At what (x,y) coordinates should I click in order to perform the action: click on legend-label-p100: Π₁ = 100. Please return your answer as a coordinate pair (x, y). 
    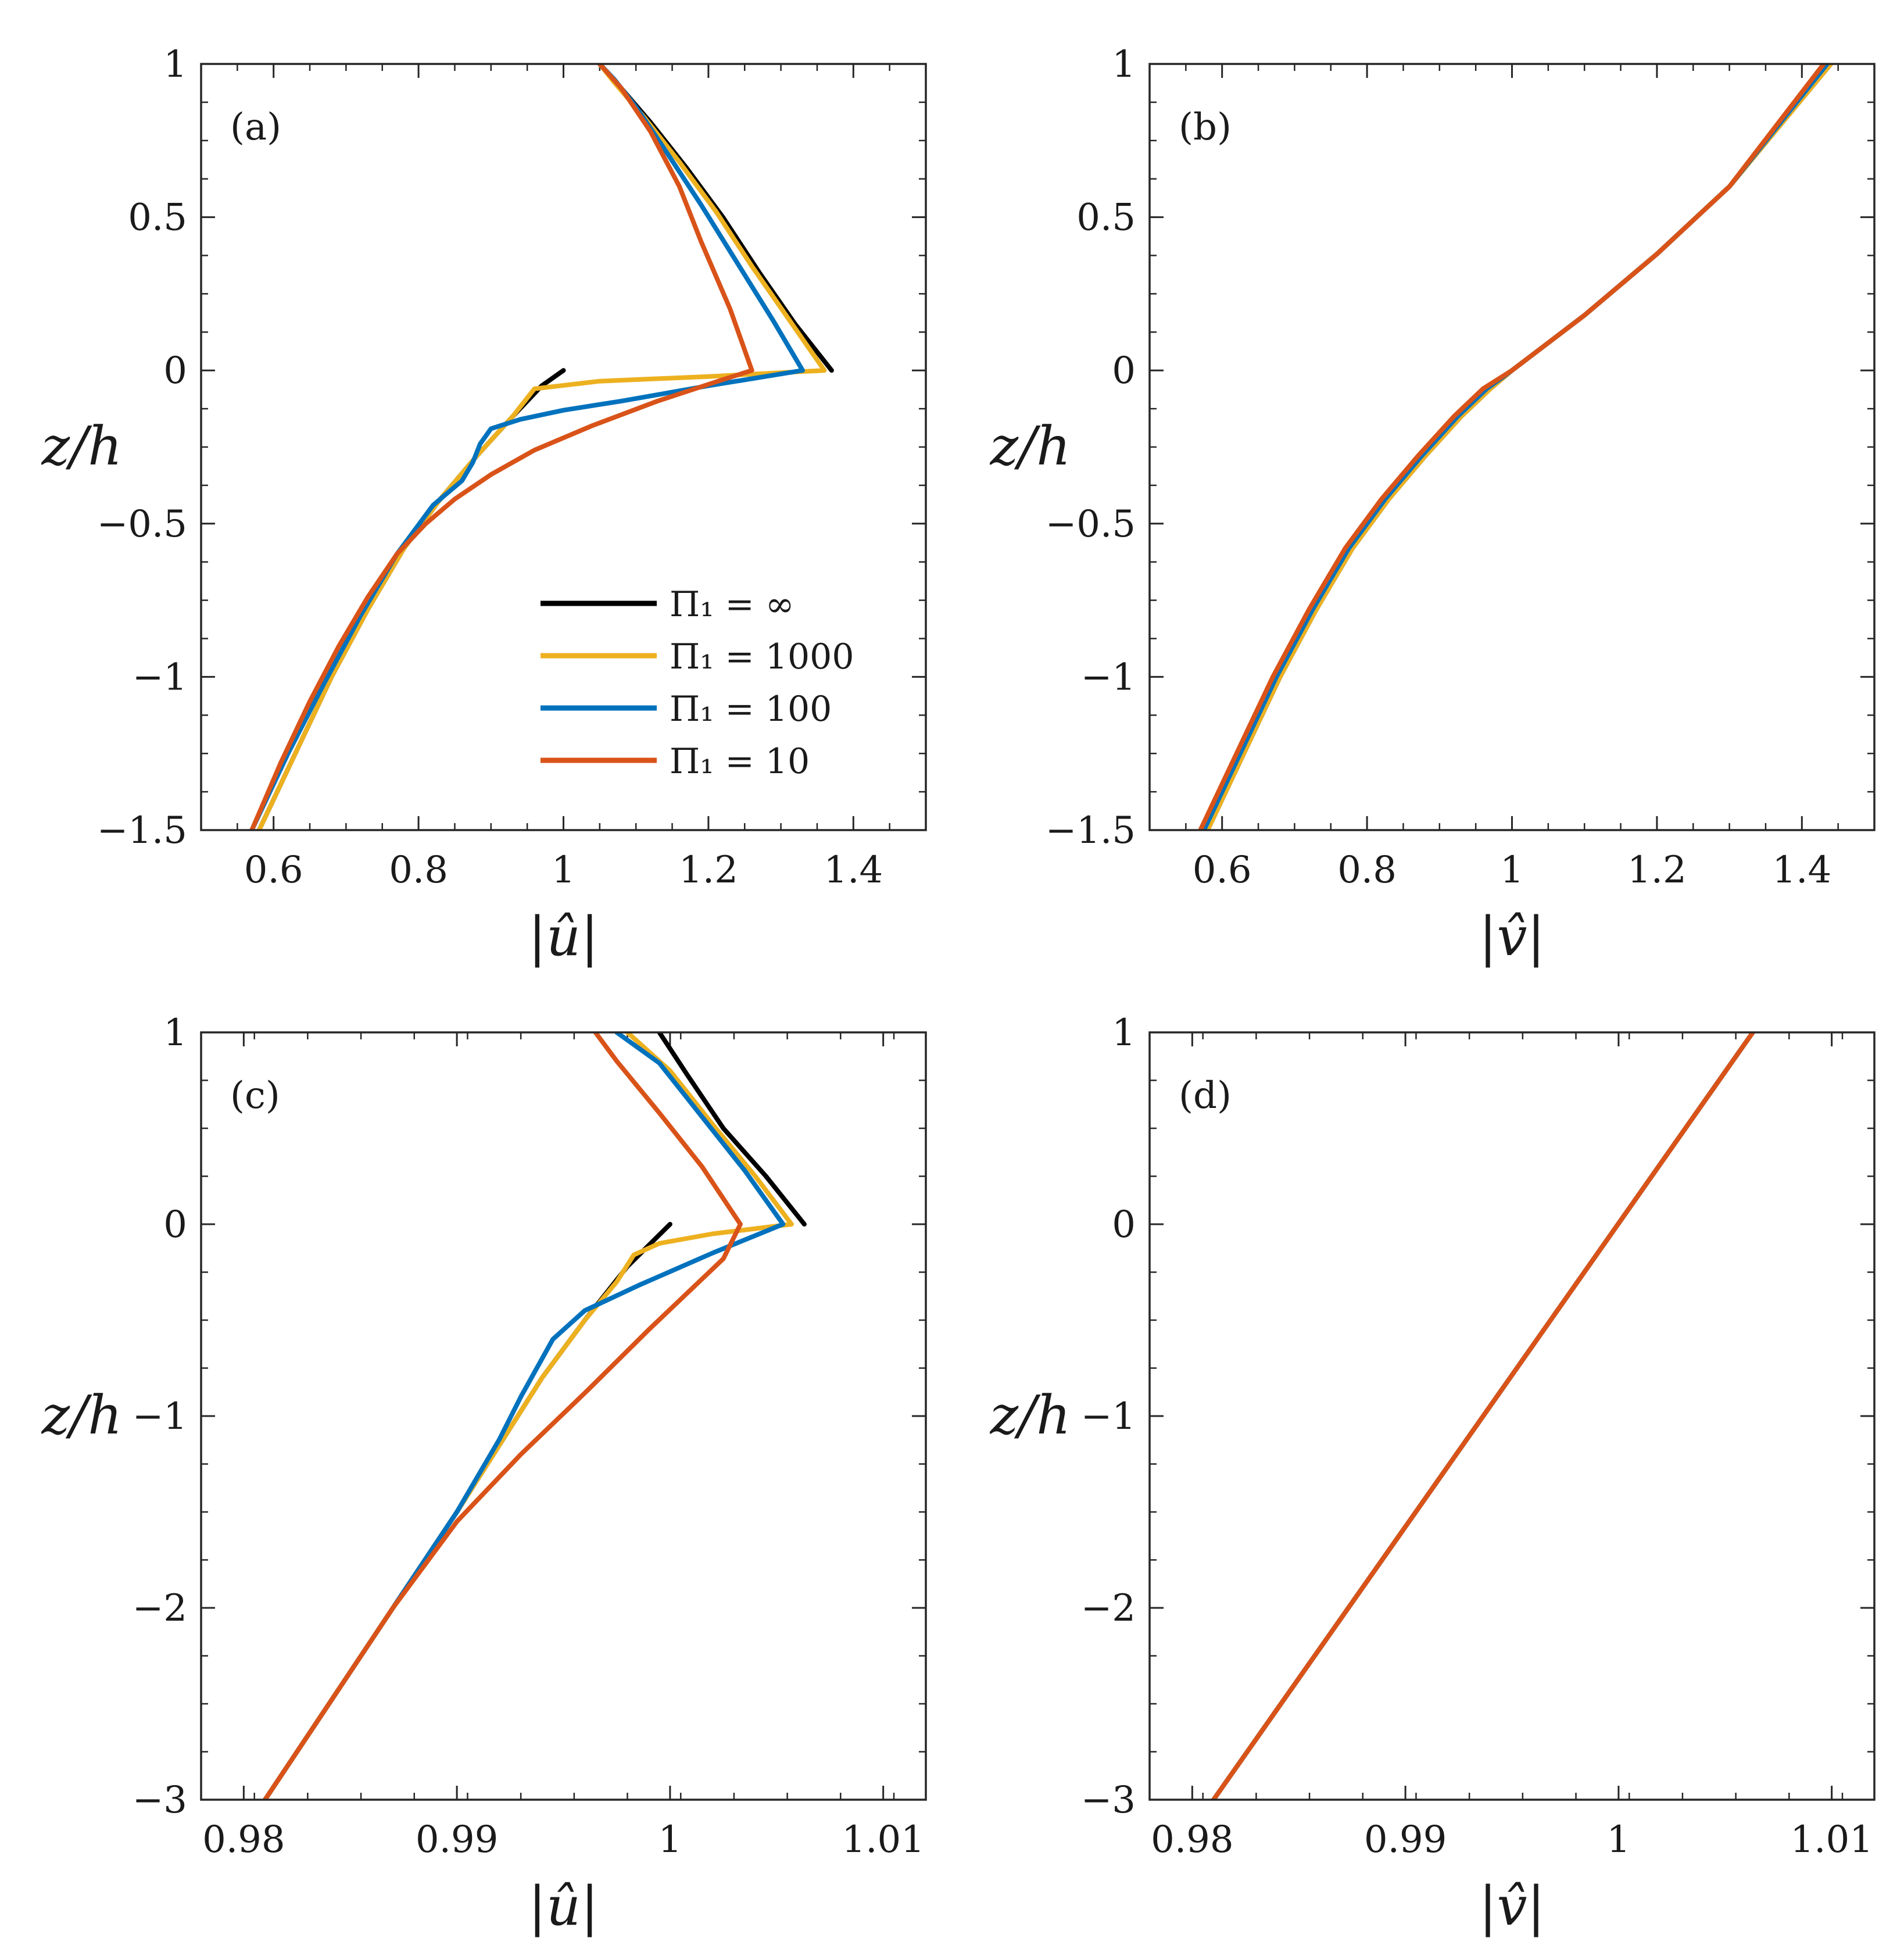
    Looking at the image, I should click on (751, 710).